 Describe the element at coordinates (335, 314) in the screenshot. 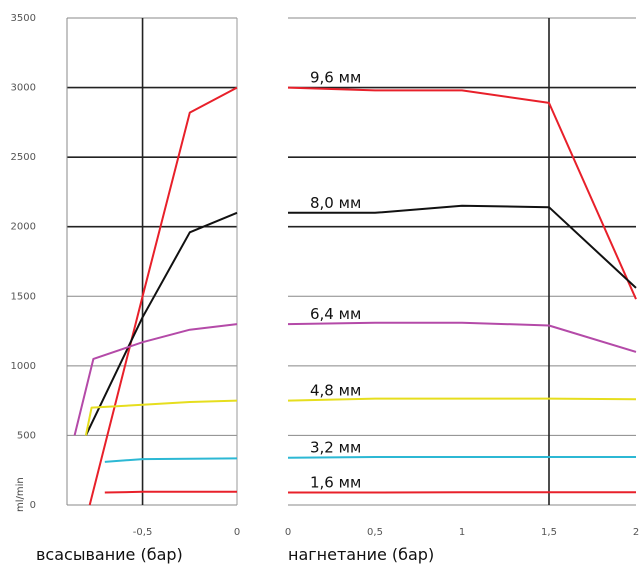

I see `series-label: 6,4 мм` at that location.